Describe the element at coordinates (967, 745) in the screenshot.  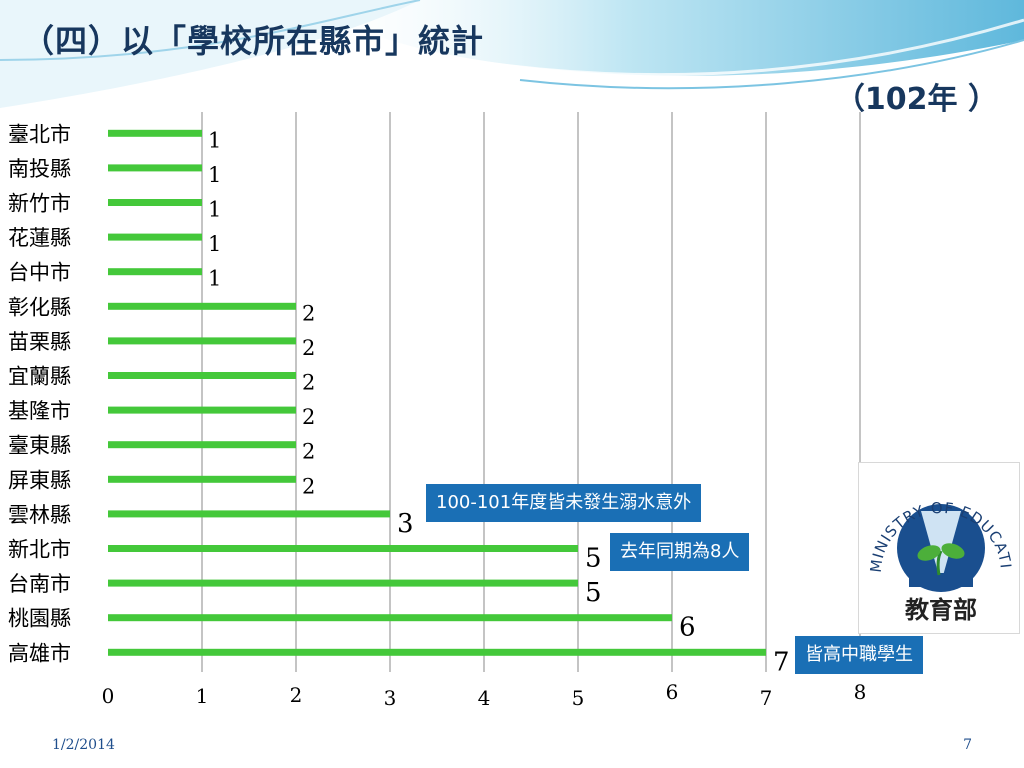
I see `footer-page-number: 7` at that location.